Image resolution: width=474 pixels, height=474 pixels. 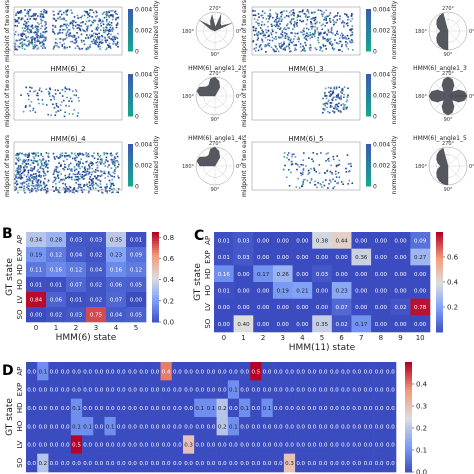 I want to click on velocity-colorbar-tick: 0.004, so click(x=381, y=145).